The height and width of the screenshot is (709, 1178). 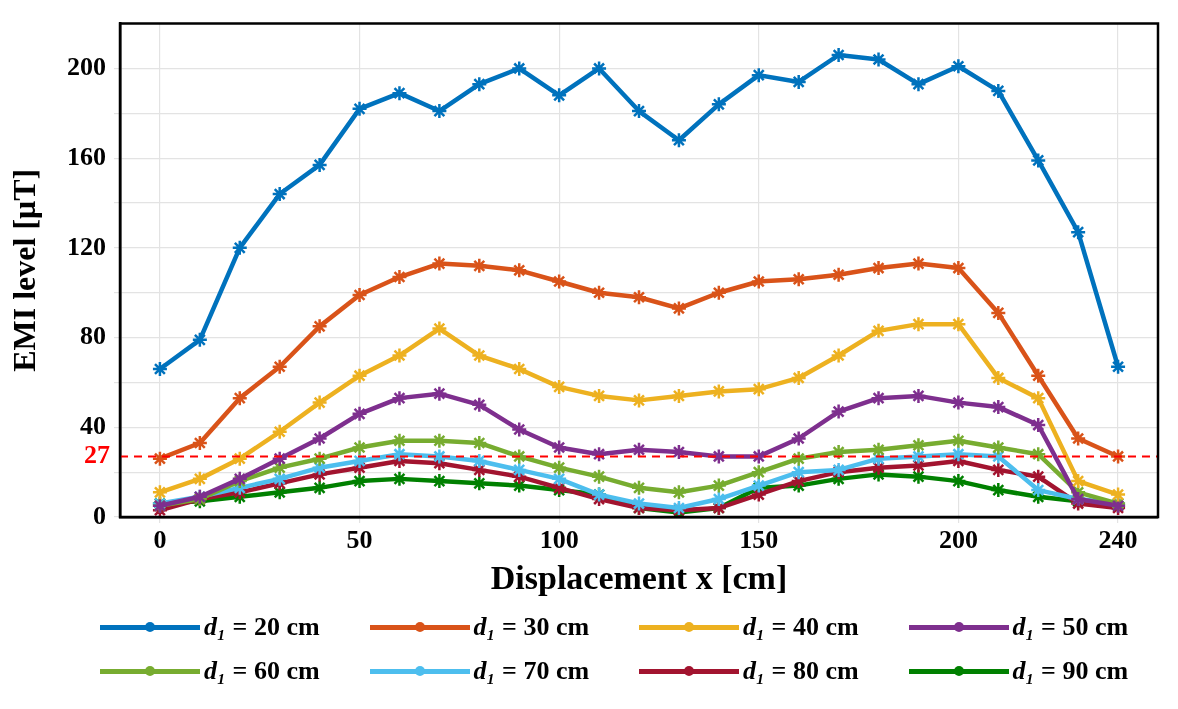 I want to click on x-tick-label: 100, so click(x=559, y=540).